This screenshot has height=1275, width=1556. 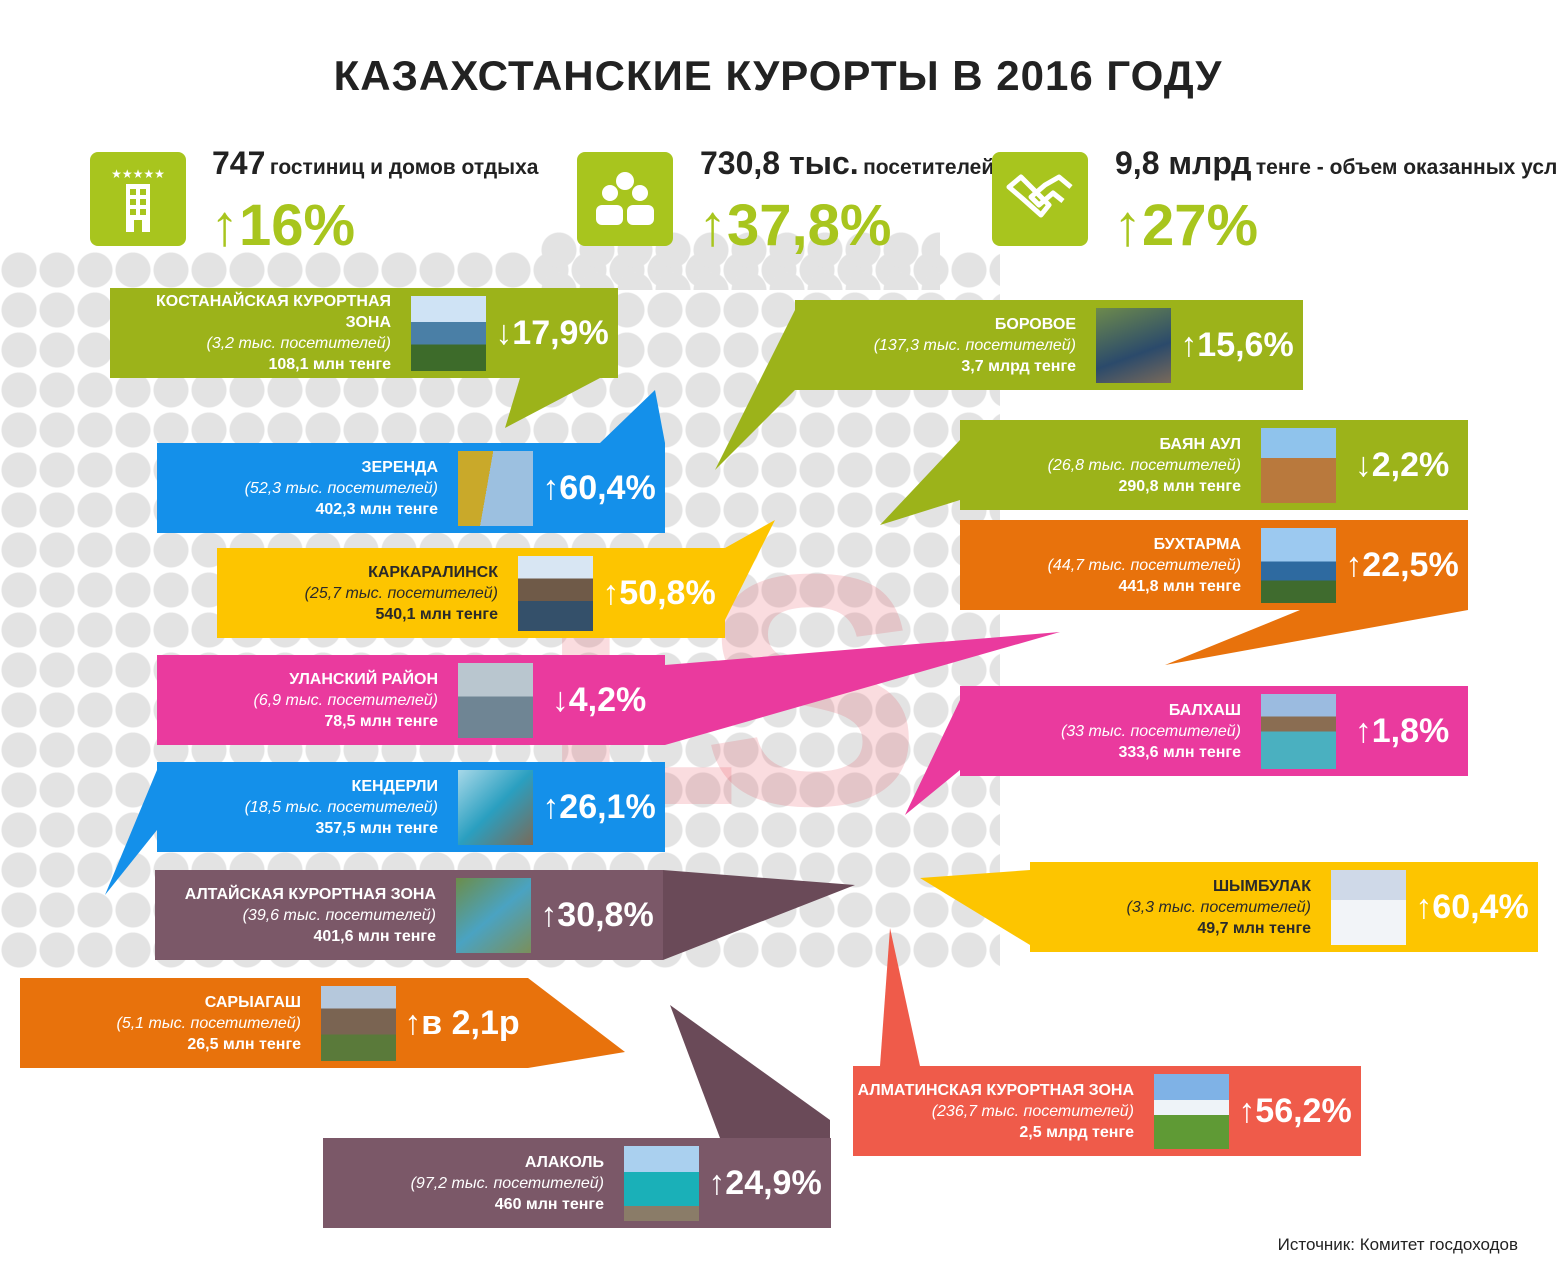 What do you see at coordinates (1035, 324) in the screenshot?
I see `resort-name: БОРОВОЕ` at bounding box center [1035, 324].